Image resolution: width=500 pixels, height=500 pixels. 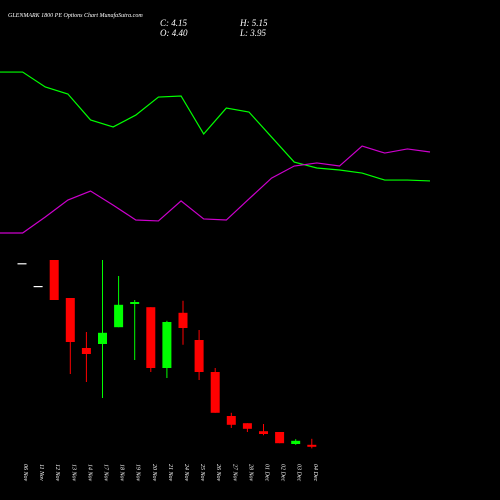 I want to click on x-tick-label: 01 Dec, so click(x=267, y=472).